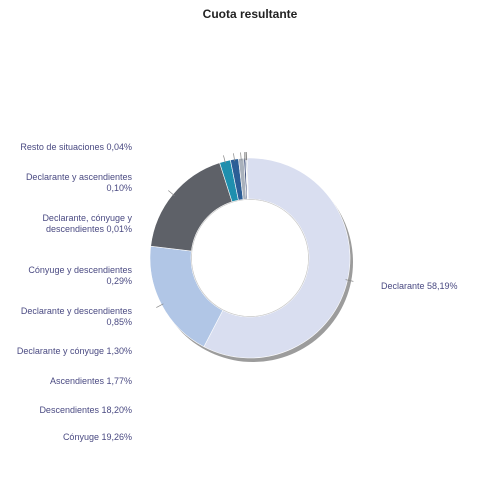 The height and width of the screenshot is (500, 500). What do you see at coordinates (85, 410) in the screenshot?
I see `data-label-3: Descendientes 18,20%` at bounding box center [85, 410].